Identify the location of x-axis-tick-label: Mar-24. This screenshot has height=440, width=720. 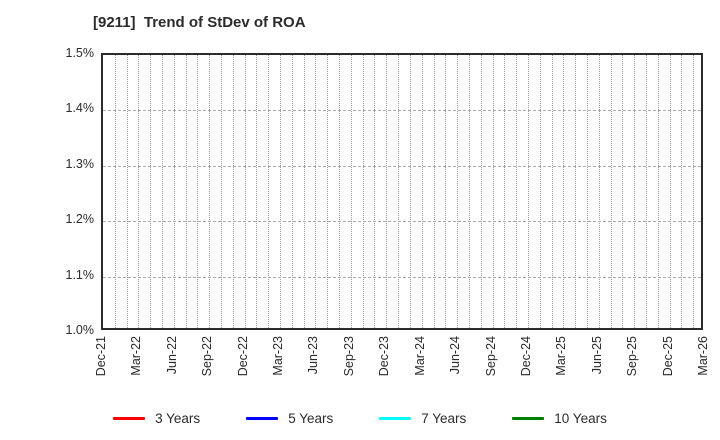
(419, 356).